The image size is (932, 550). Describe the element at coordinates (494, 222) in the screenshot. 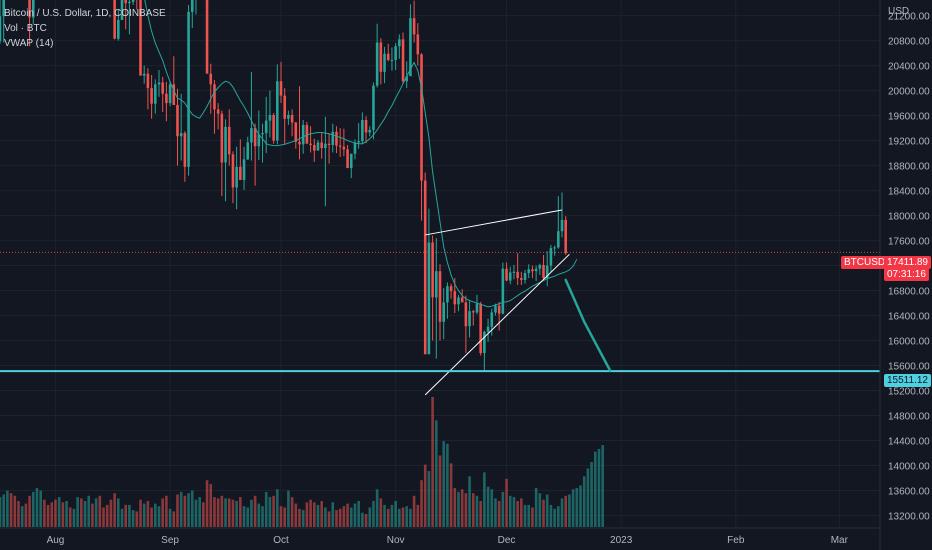

I see `trendline` at that location.